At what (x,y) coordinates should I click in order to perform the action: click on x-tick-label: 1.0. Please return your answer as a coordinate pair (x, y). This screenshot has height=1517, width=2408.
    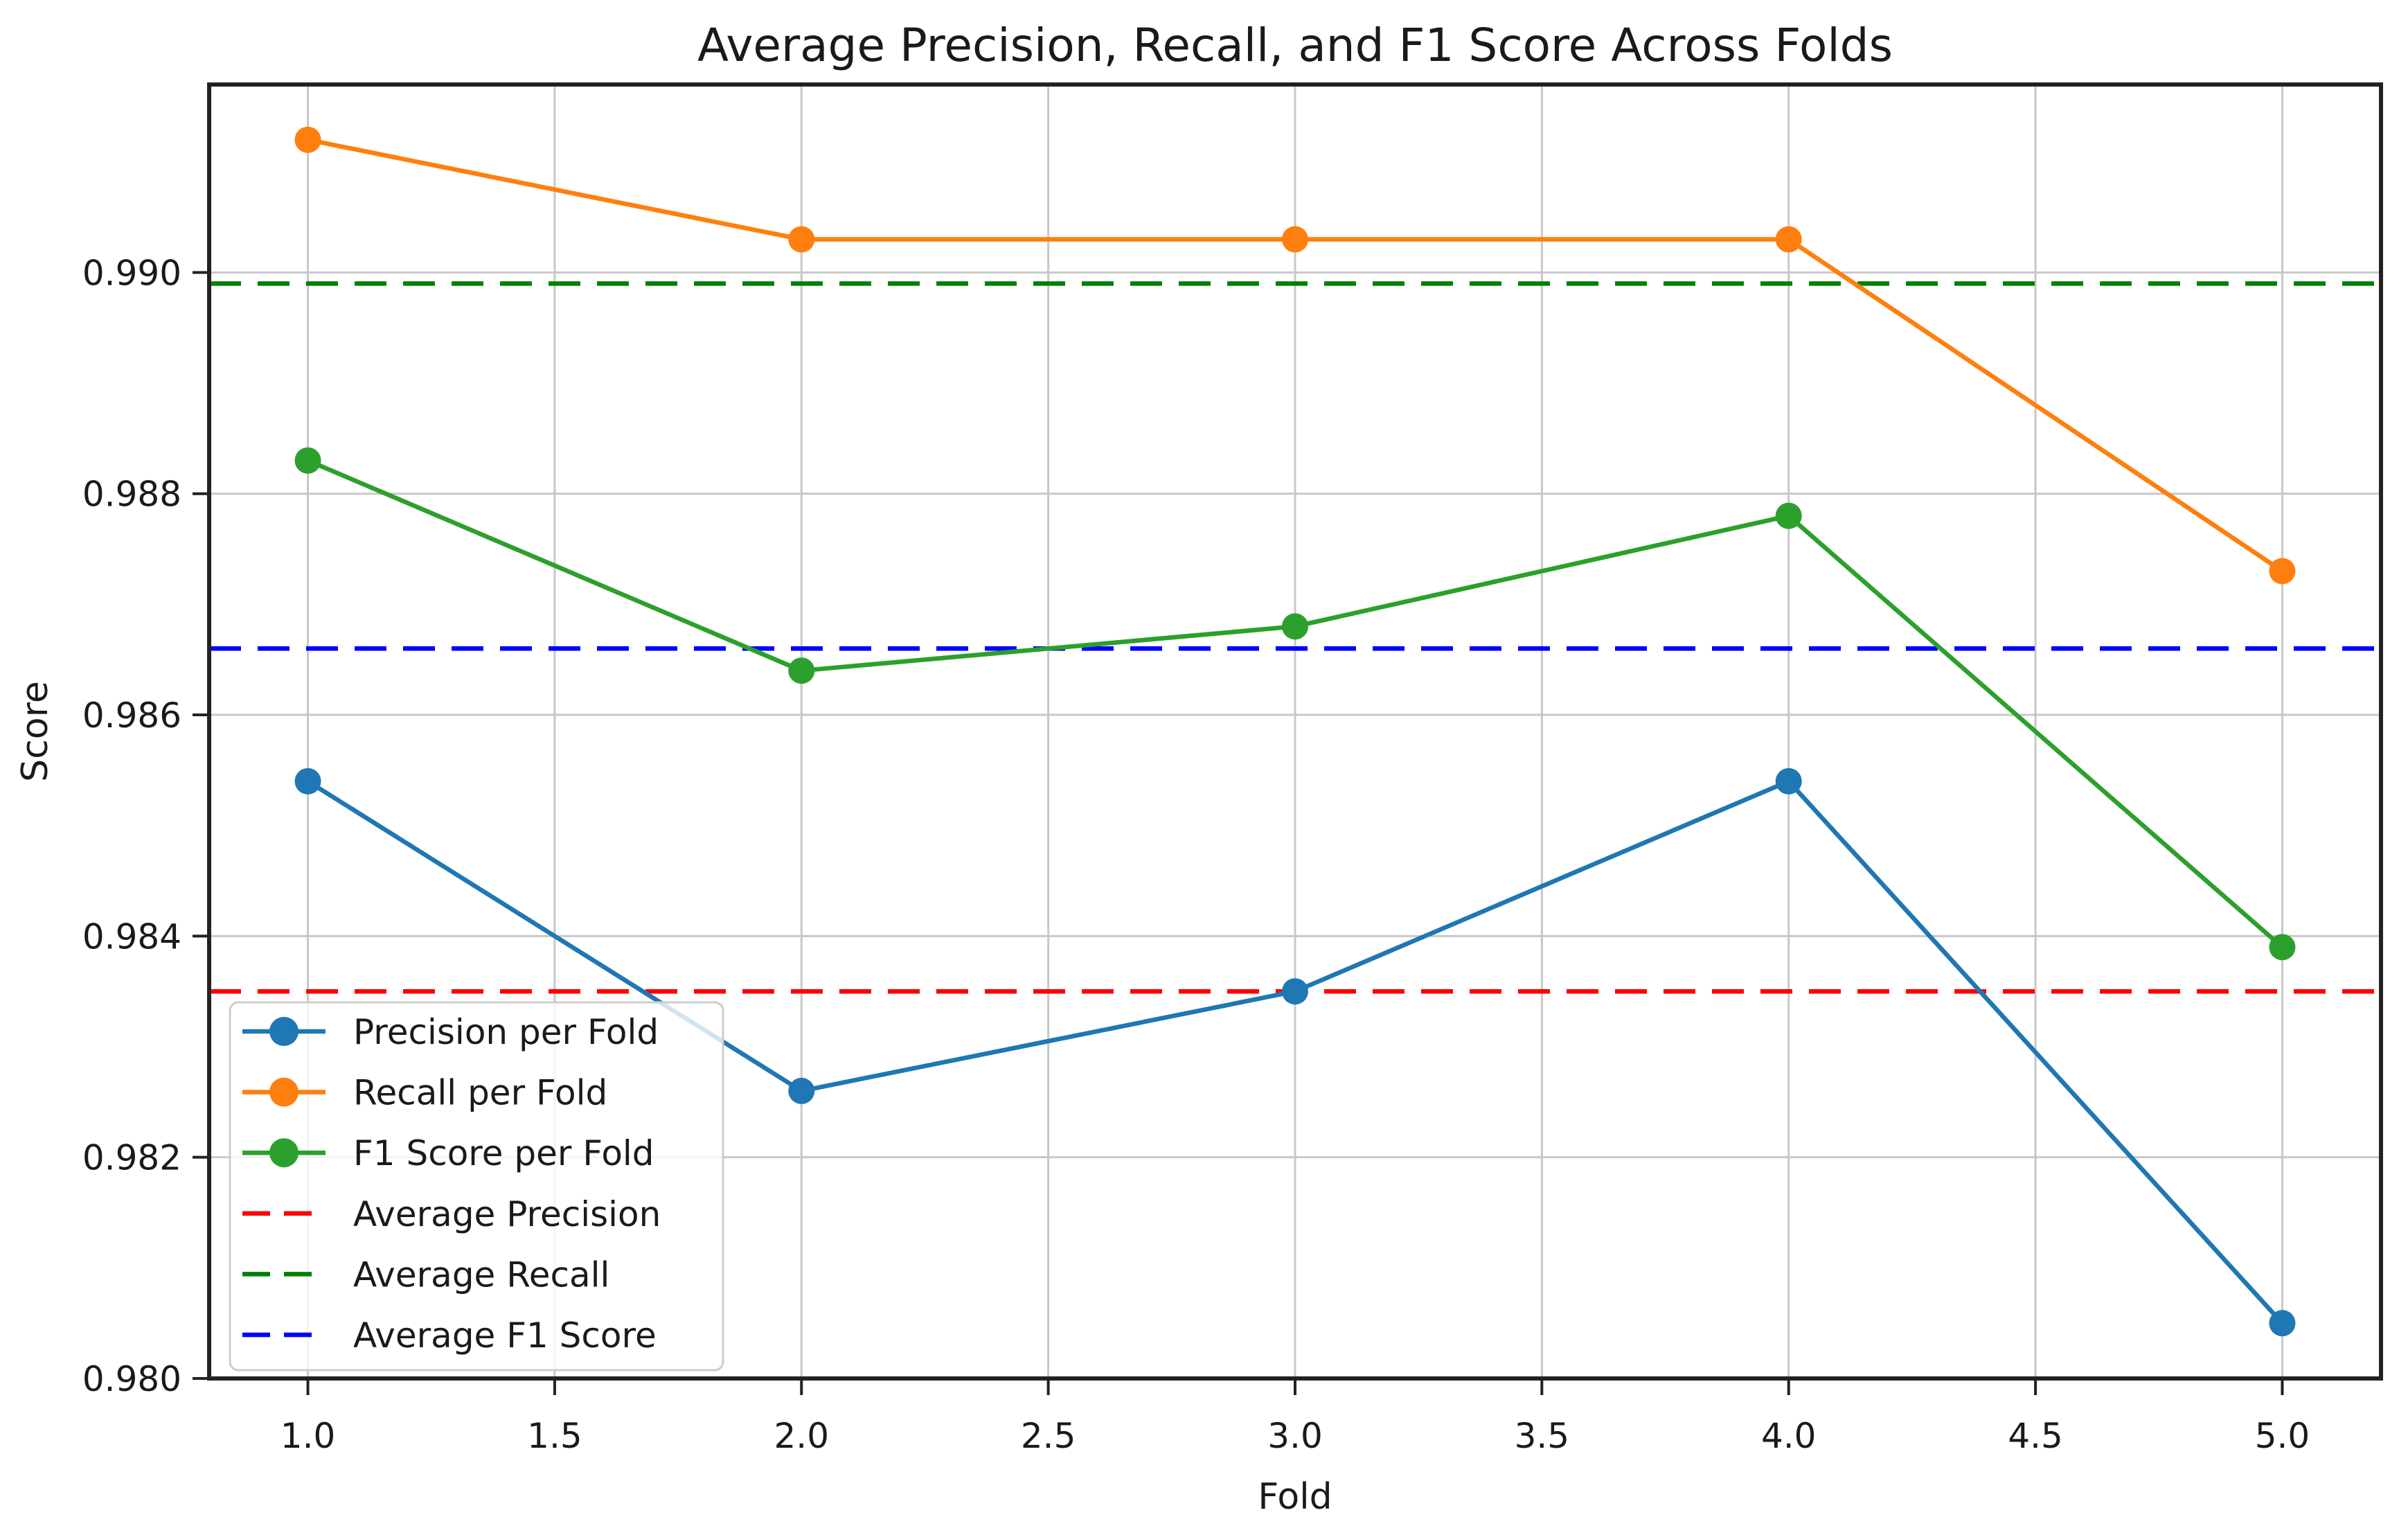
    Looking at the image, I should click on (308, 1436).